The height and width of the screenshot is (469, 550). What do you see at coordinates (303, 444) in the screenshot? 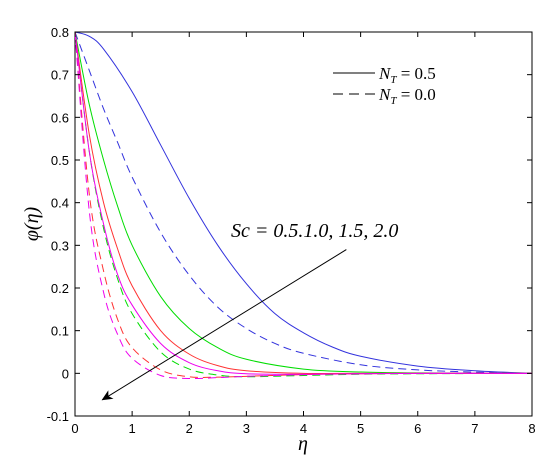
I see `x-axis-label: η` at bounding box center [303, 444].